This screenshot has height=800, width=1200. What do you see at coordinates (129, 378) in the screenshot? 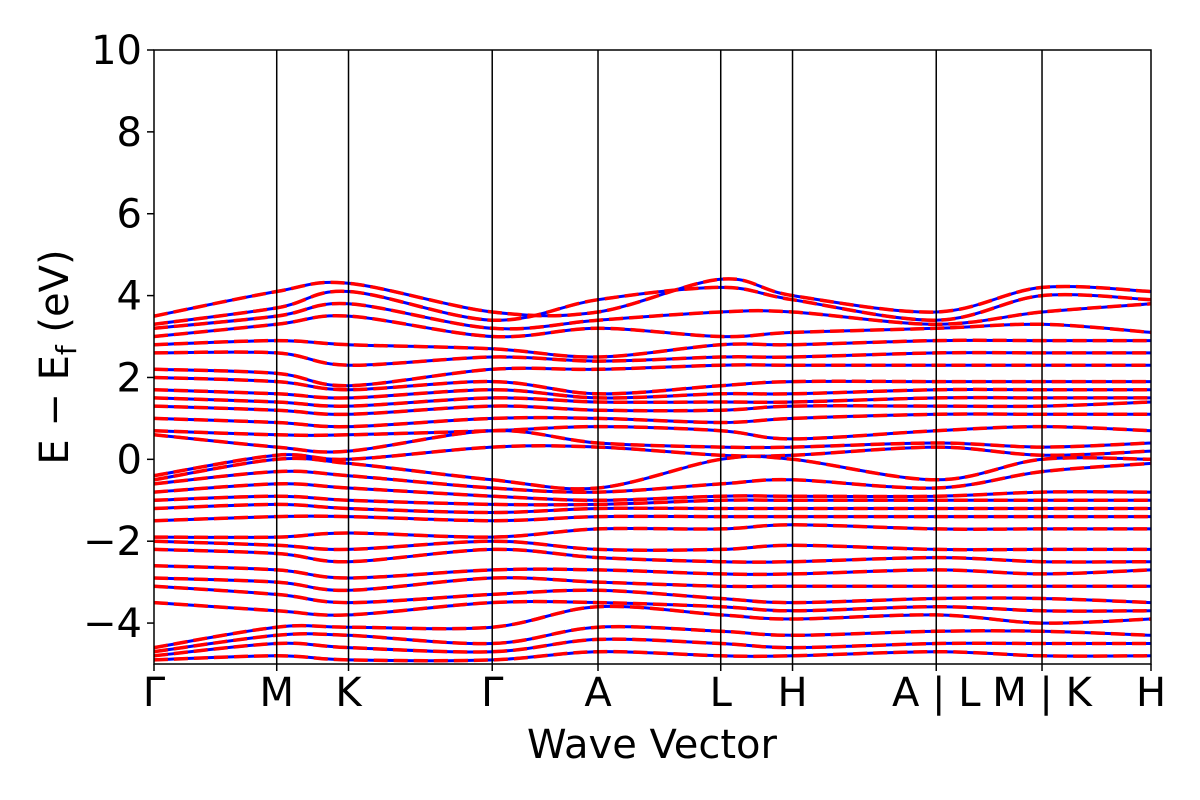
I see `y-tick-label: 2` at bounding box center [129, 378].